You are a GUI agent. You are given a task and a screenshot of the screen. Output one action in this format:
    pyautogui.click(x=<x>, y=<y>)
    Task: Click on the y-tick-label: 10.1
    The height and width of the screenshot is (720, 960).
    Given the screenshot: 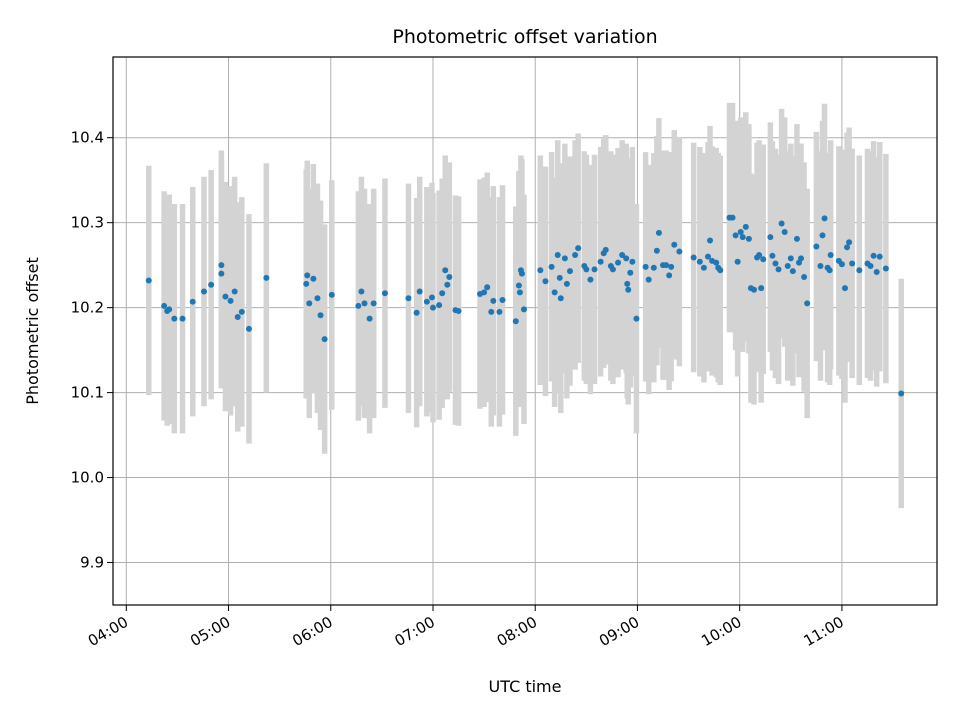 What is the action you would take?
    pyautogui.click(x=87, y=393)
    